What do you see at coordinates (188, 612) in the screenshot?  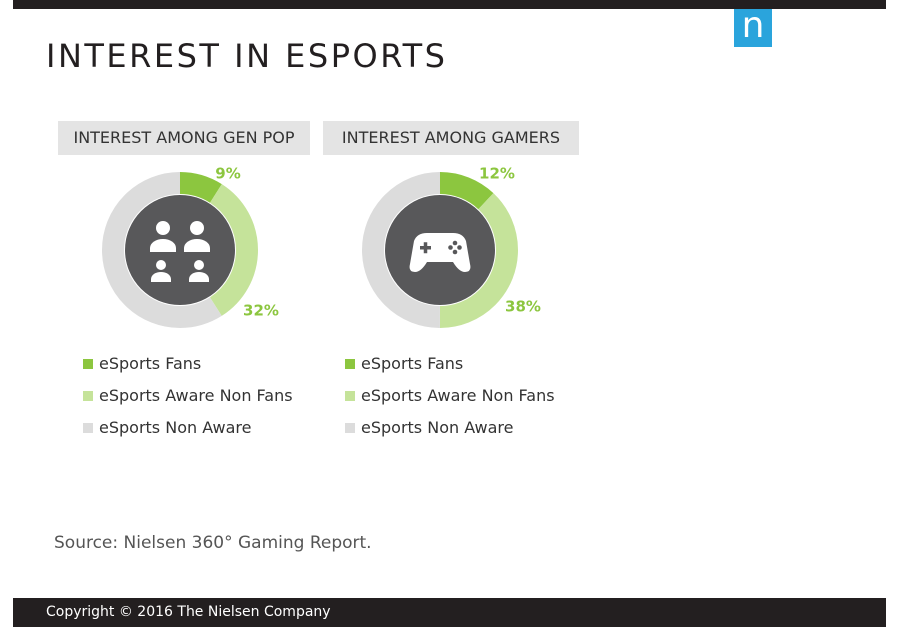 I see `copyright-text: Copyright © 2016 The Nielsen Company` at bounding box center [188, 612].